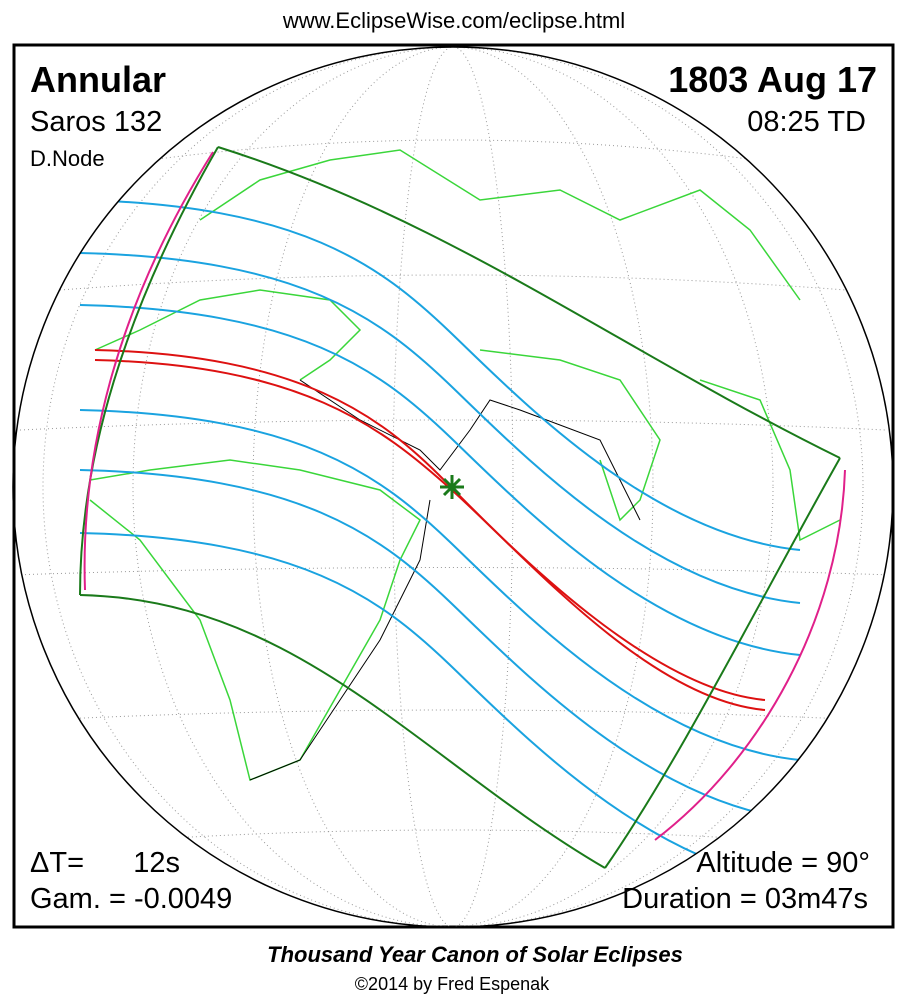 This screenshot has width=908, height=1004. What do you see at coordinates (475, 954) in the screenshot?
I see `canon-title: Thousand Year Canon of Solar Eclipses` at bounding box center [475, 954].